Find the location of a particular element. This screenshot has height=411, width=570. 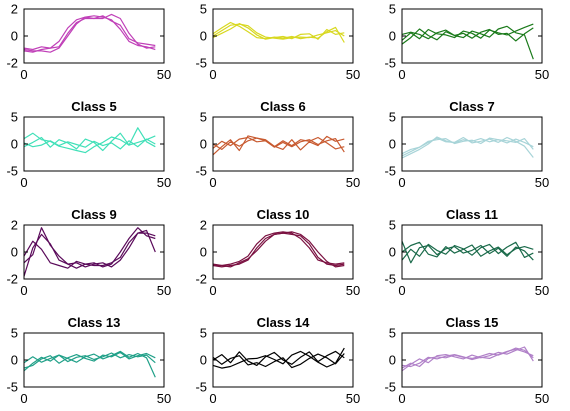

subplot-1: 20-20 50 is located at coordinates (88, 42).